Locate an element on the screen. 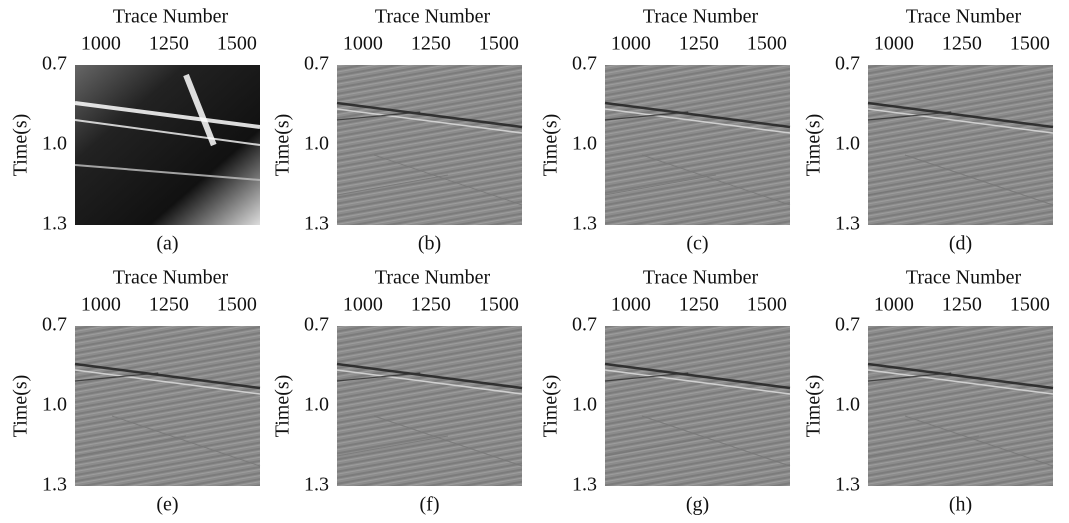 The image size is (1069, 523). caption: (h) is located at coordinates (960, 505).